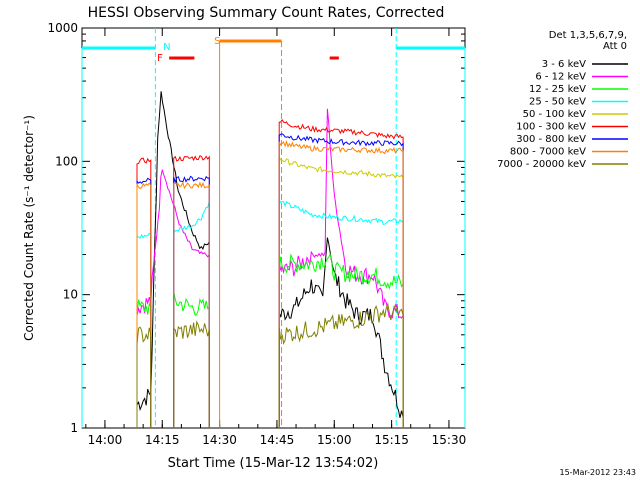  I want to click on legend-label-5: 100 - 300 keV, so click(551, 127).